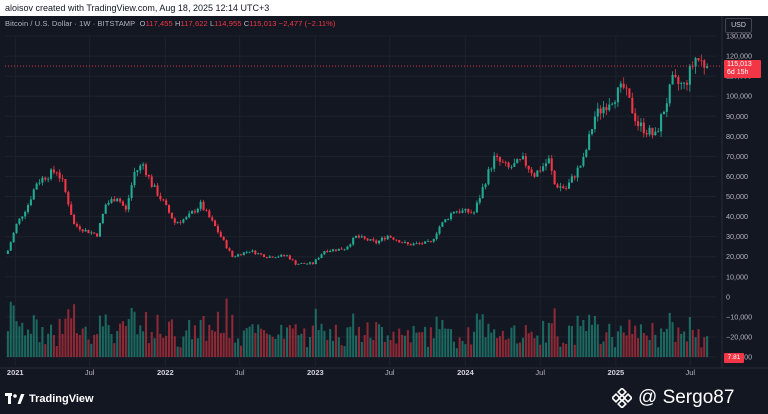 The image size is (768, 414). I want to click on tradingview-logo: TradingView, so click(49, 399).